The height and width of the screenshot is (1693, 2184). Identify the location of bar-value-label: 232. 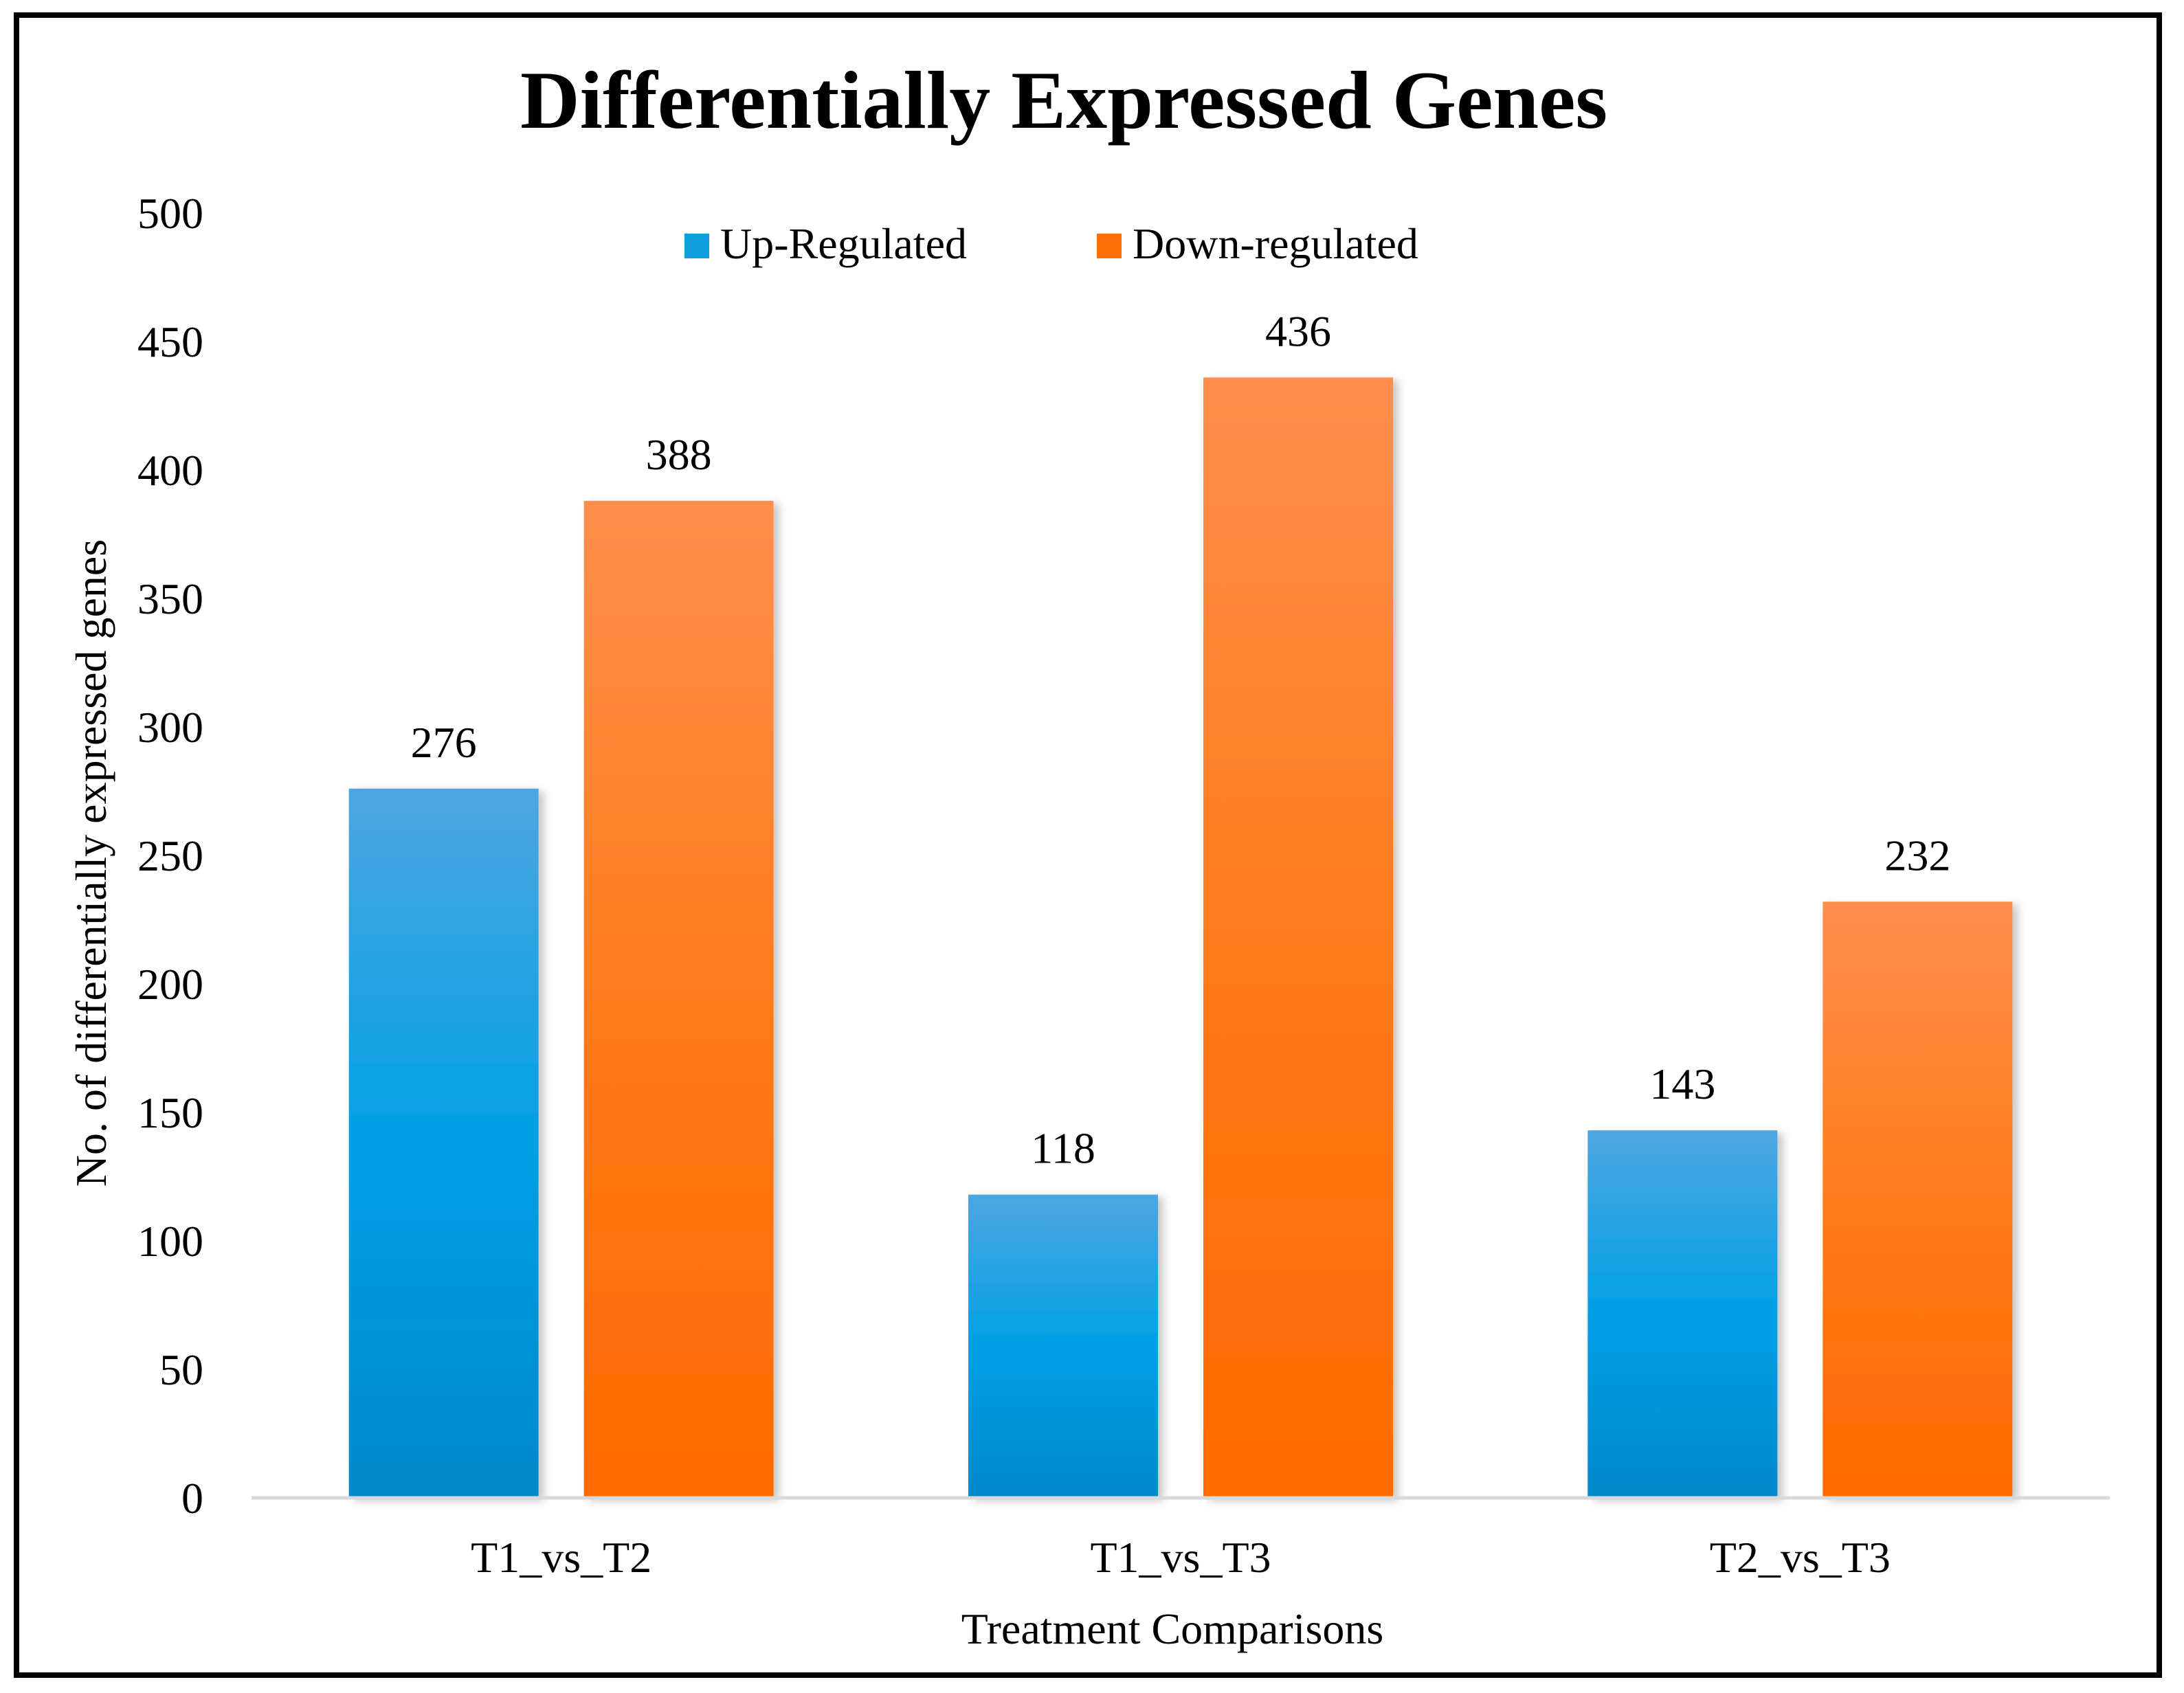
(1917, 855).